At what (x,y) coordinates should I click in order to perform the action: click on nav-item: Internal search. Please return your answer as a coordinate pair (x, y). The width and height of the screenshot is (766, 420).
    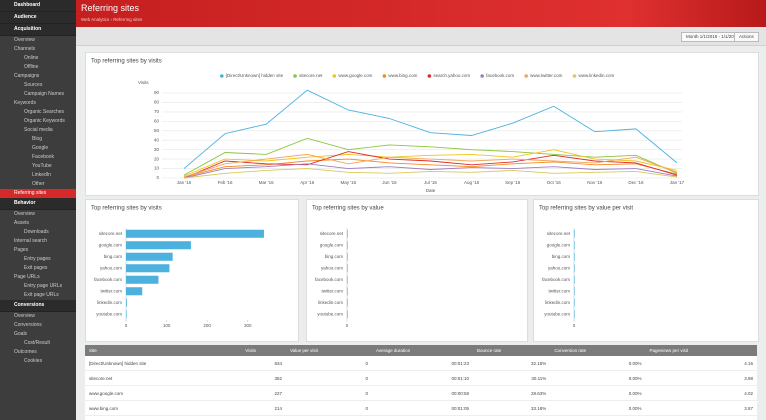
    Looking at the image, I should click on (31, 241).